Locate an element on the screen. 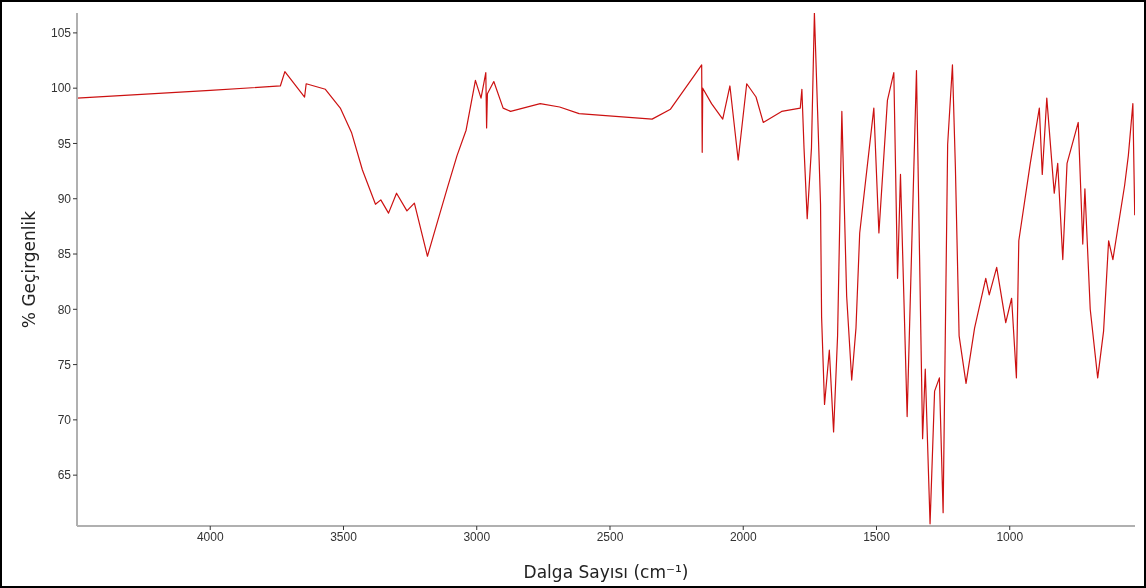 The width and height of the screenshot is (1146, 588). y-axis-title: % Geçirgenlik is located at coordinates (29, 269).